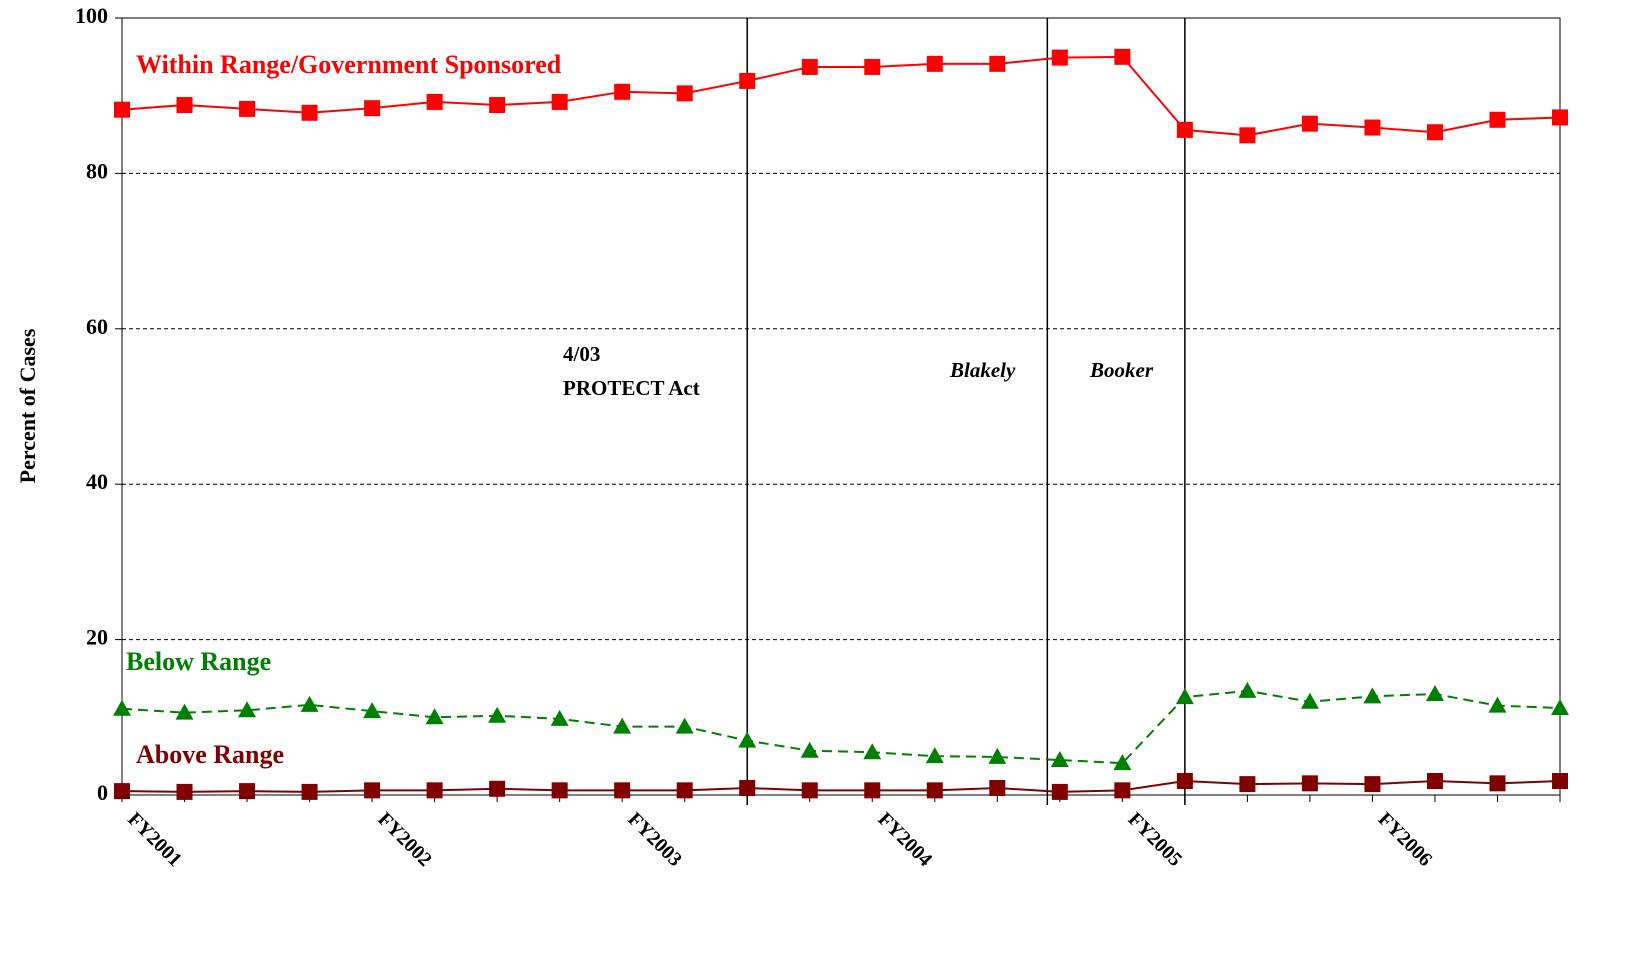  What do you see at coordinates (97, 637) in the screenshot?
I see `y-tick-label: 20` at bounding box center [97, 637].